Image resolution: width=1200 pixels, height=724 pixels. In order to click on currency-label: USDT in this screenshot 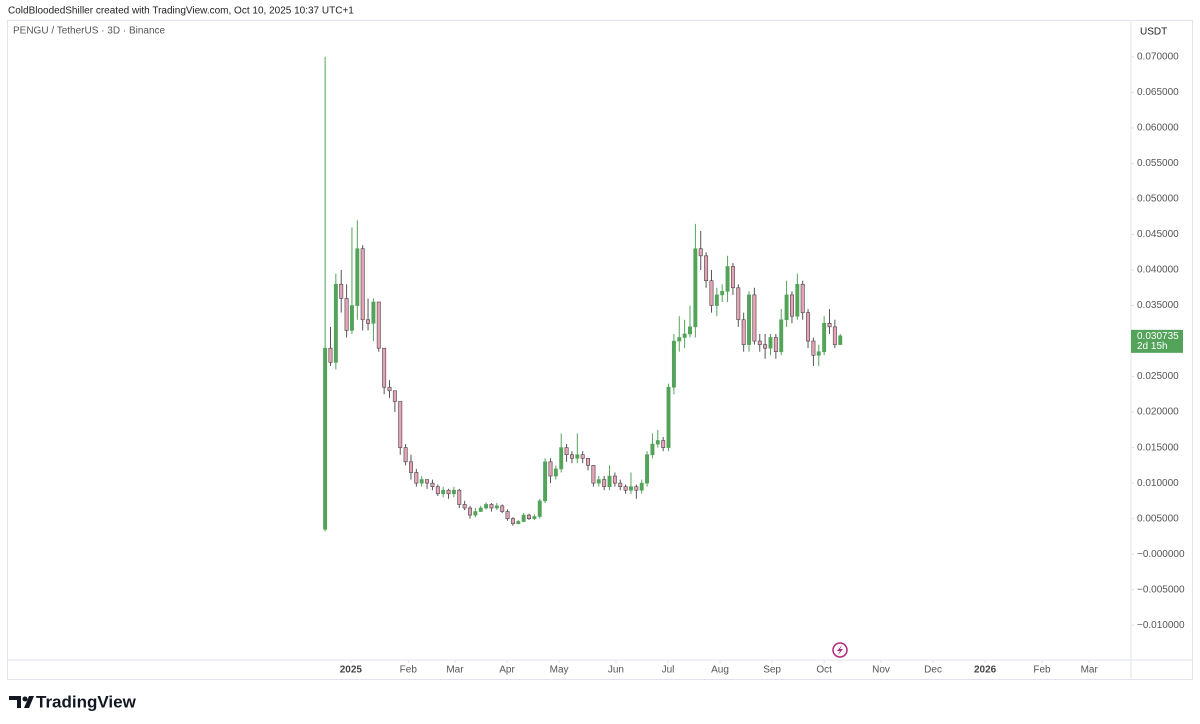, I will do `click(1153, 32)`.